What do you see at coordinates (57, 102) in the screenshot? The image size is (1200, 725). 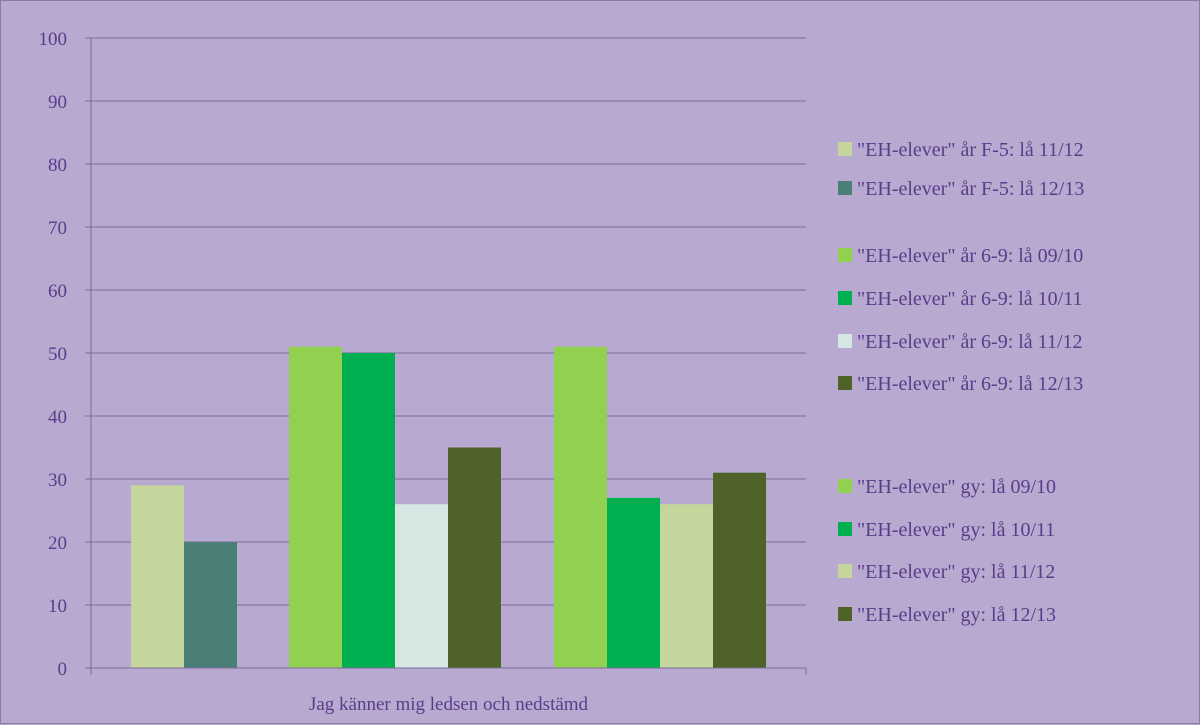 I see `y-tick-label: 90` at bounding box center [57, 102].